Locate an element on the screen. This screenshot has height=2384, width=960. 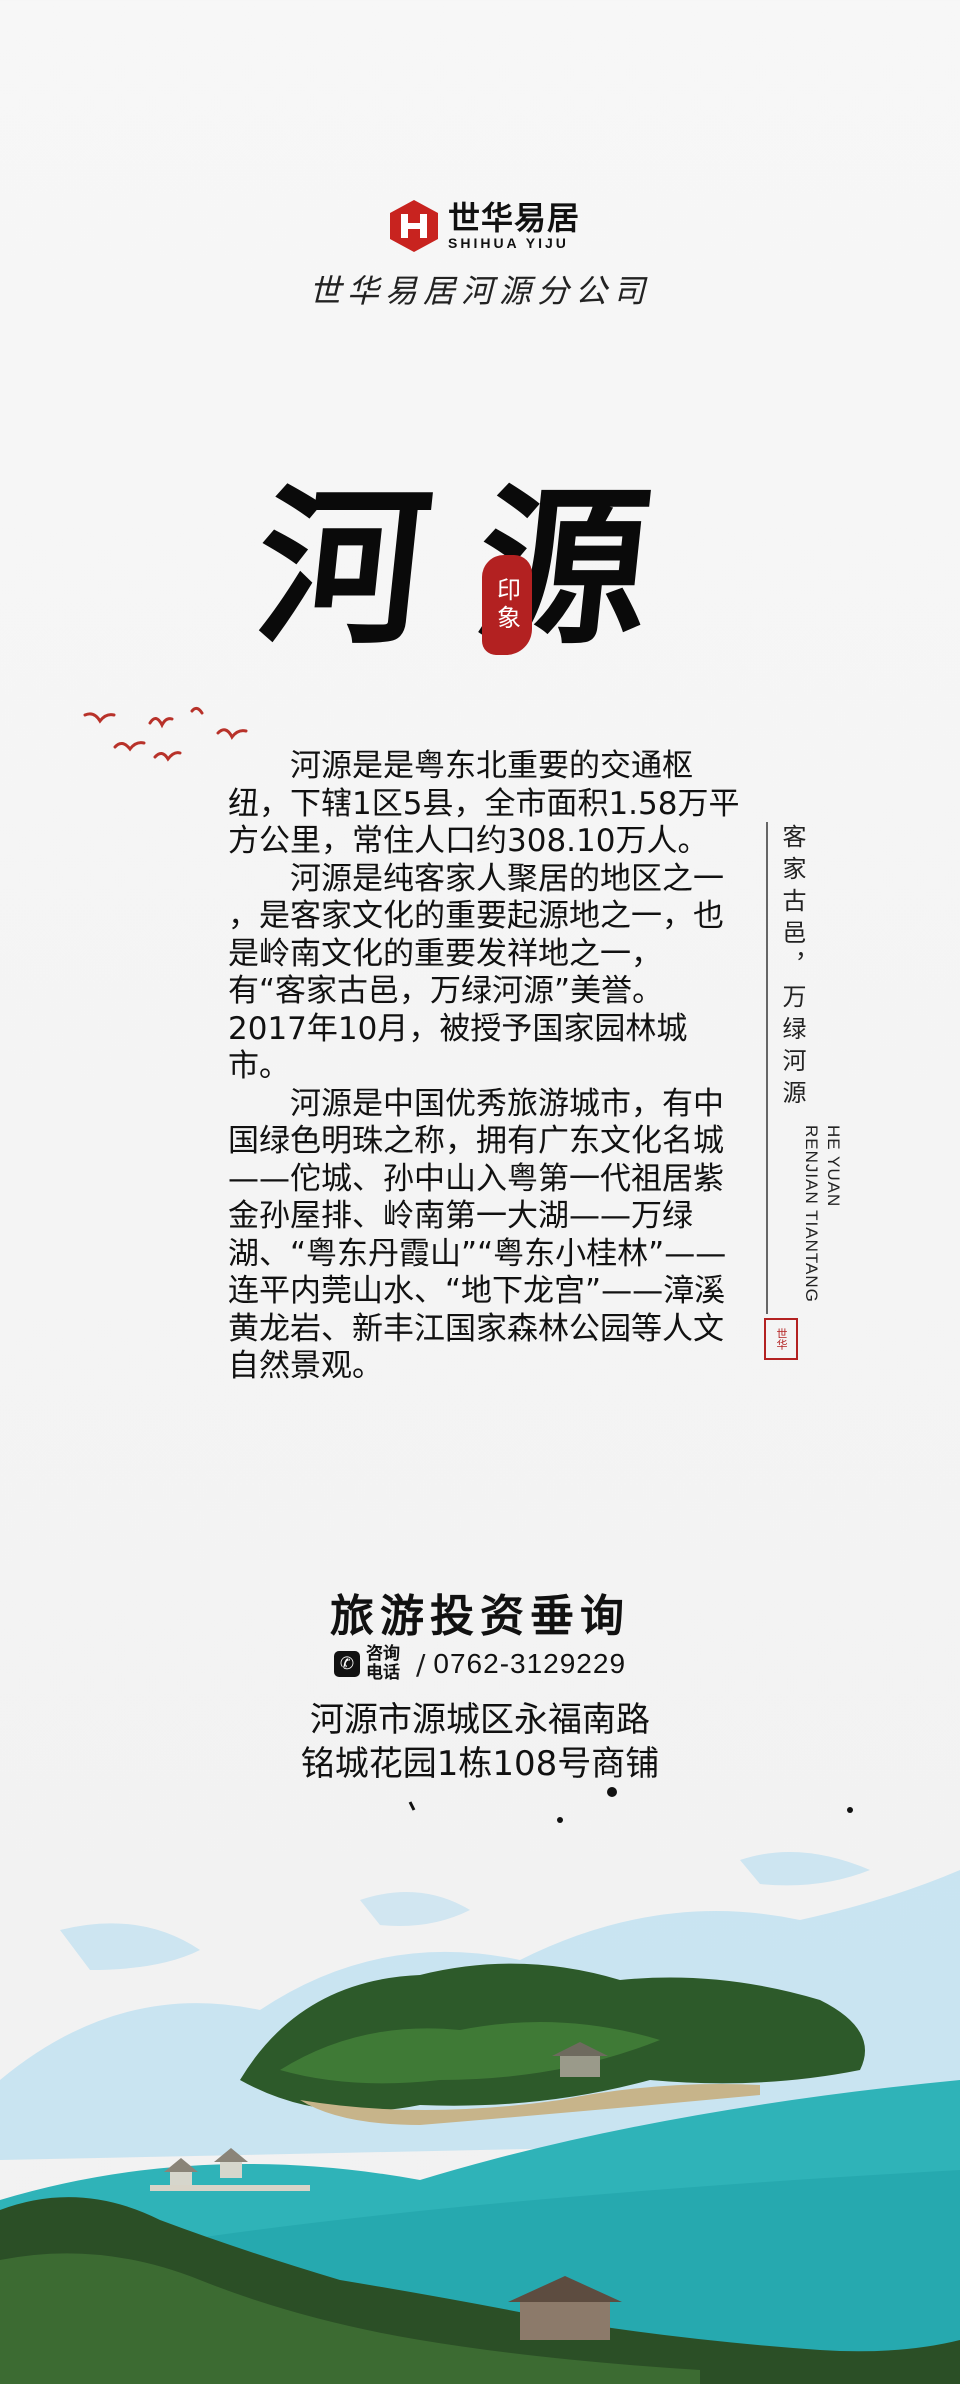
side-seal: 世华 is located at coordinates (781, 1339).